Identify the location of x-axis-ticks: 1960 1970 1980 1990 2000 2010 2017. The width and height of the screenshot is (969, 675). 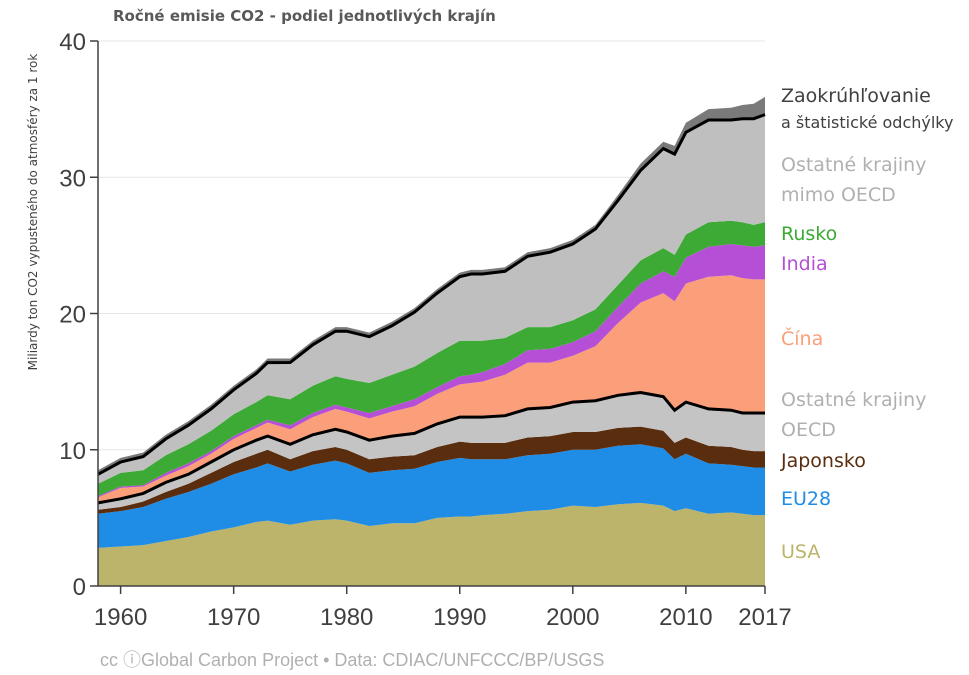
(443, 608).